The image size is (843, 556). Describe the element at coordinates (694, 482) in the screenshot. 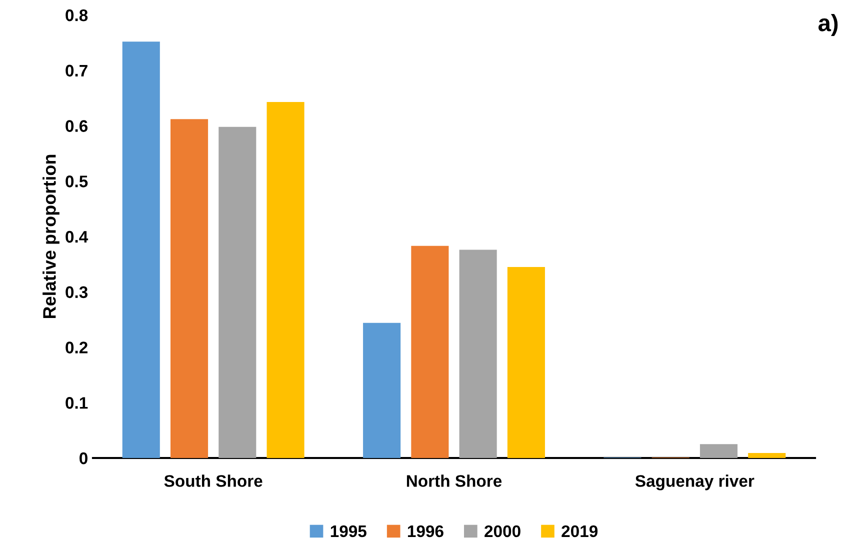

I see `x-tick-label: Saguenay river` at that location.